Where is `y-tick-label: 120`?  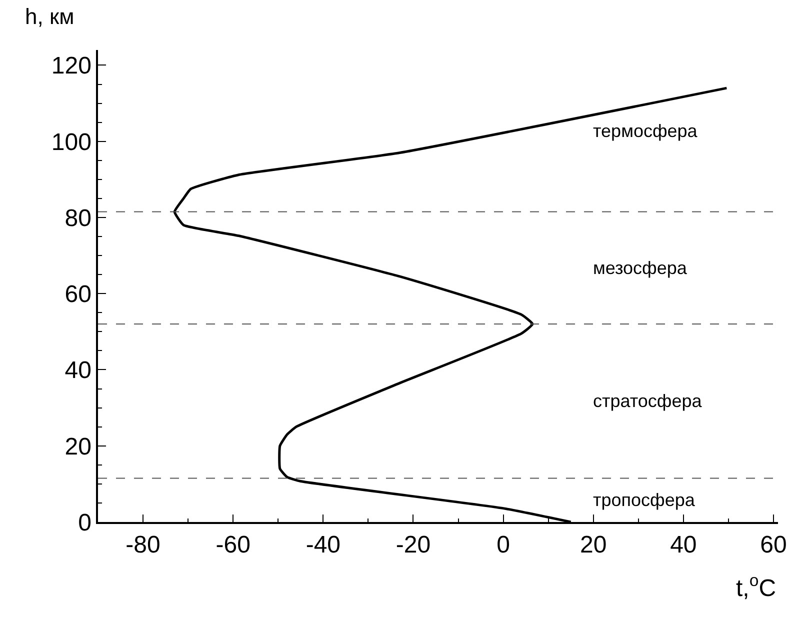
y-tick-label: 120 is located at coordinates (71, 66).